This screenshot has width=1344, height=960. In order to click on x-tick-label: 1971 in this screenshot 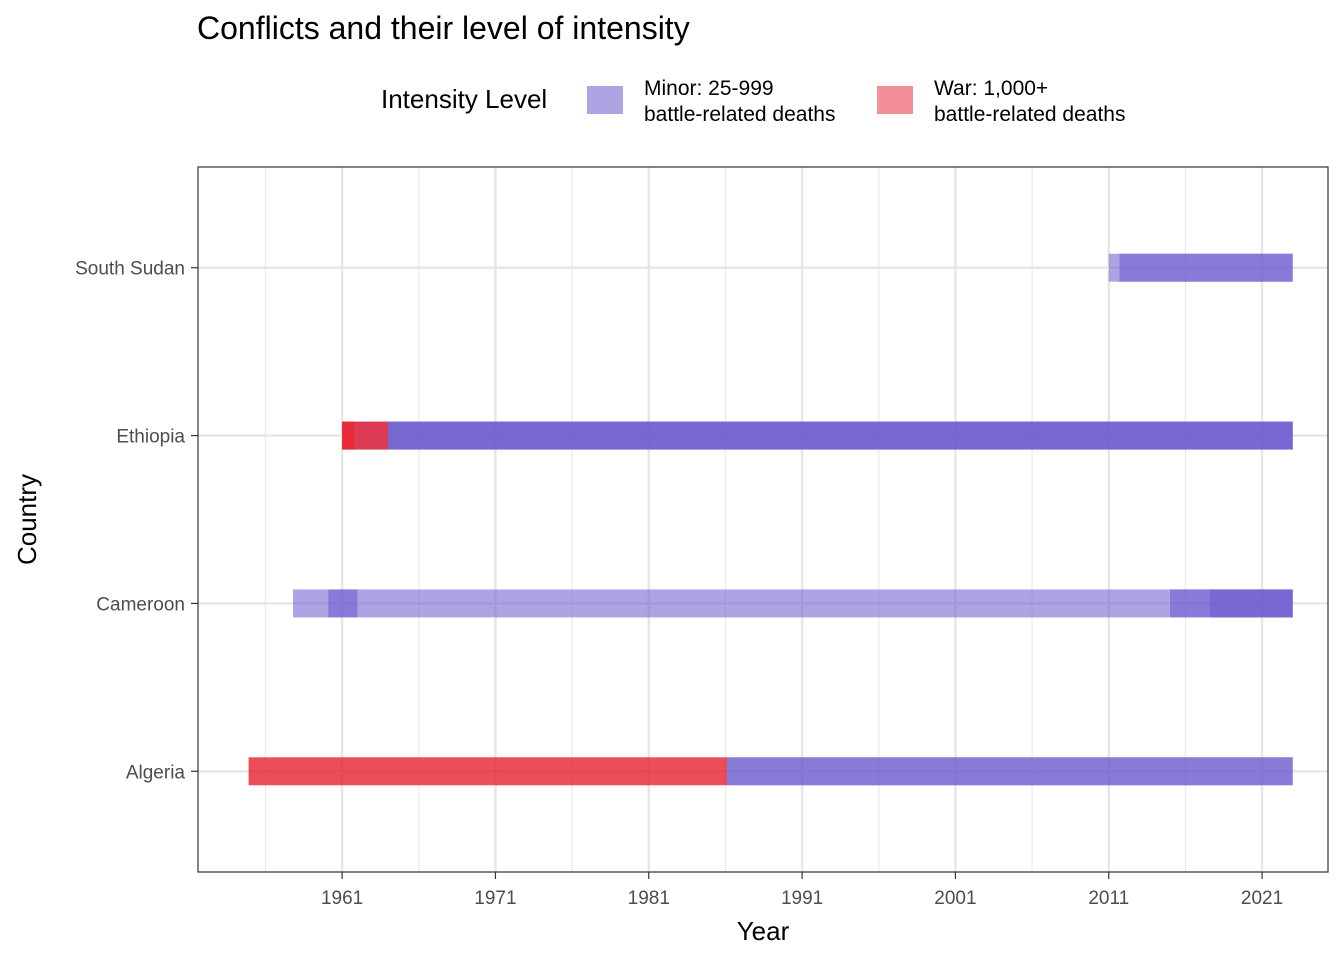, I will do `click(495, 898)`.